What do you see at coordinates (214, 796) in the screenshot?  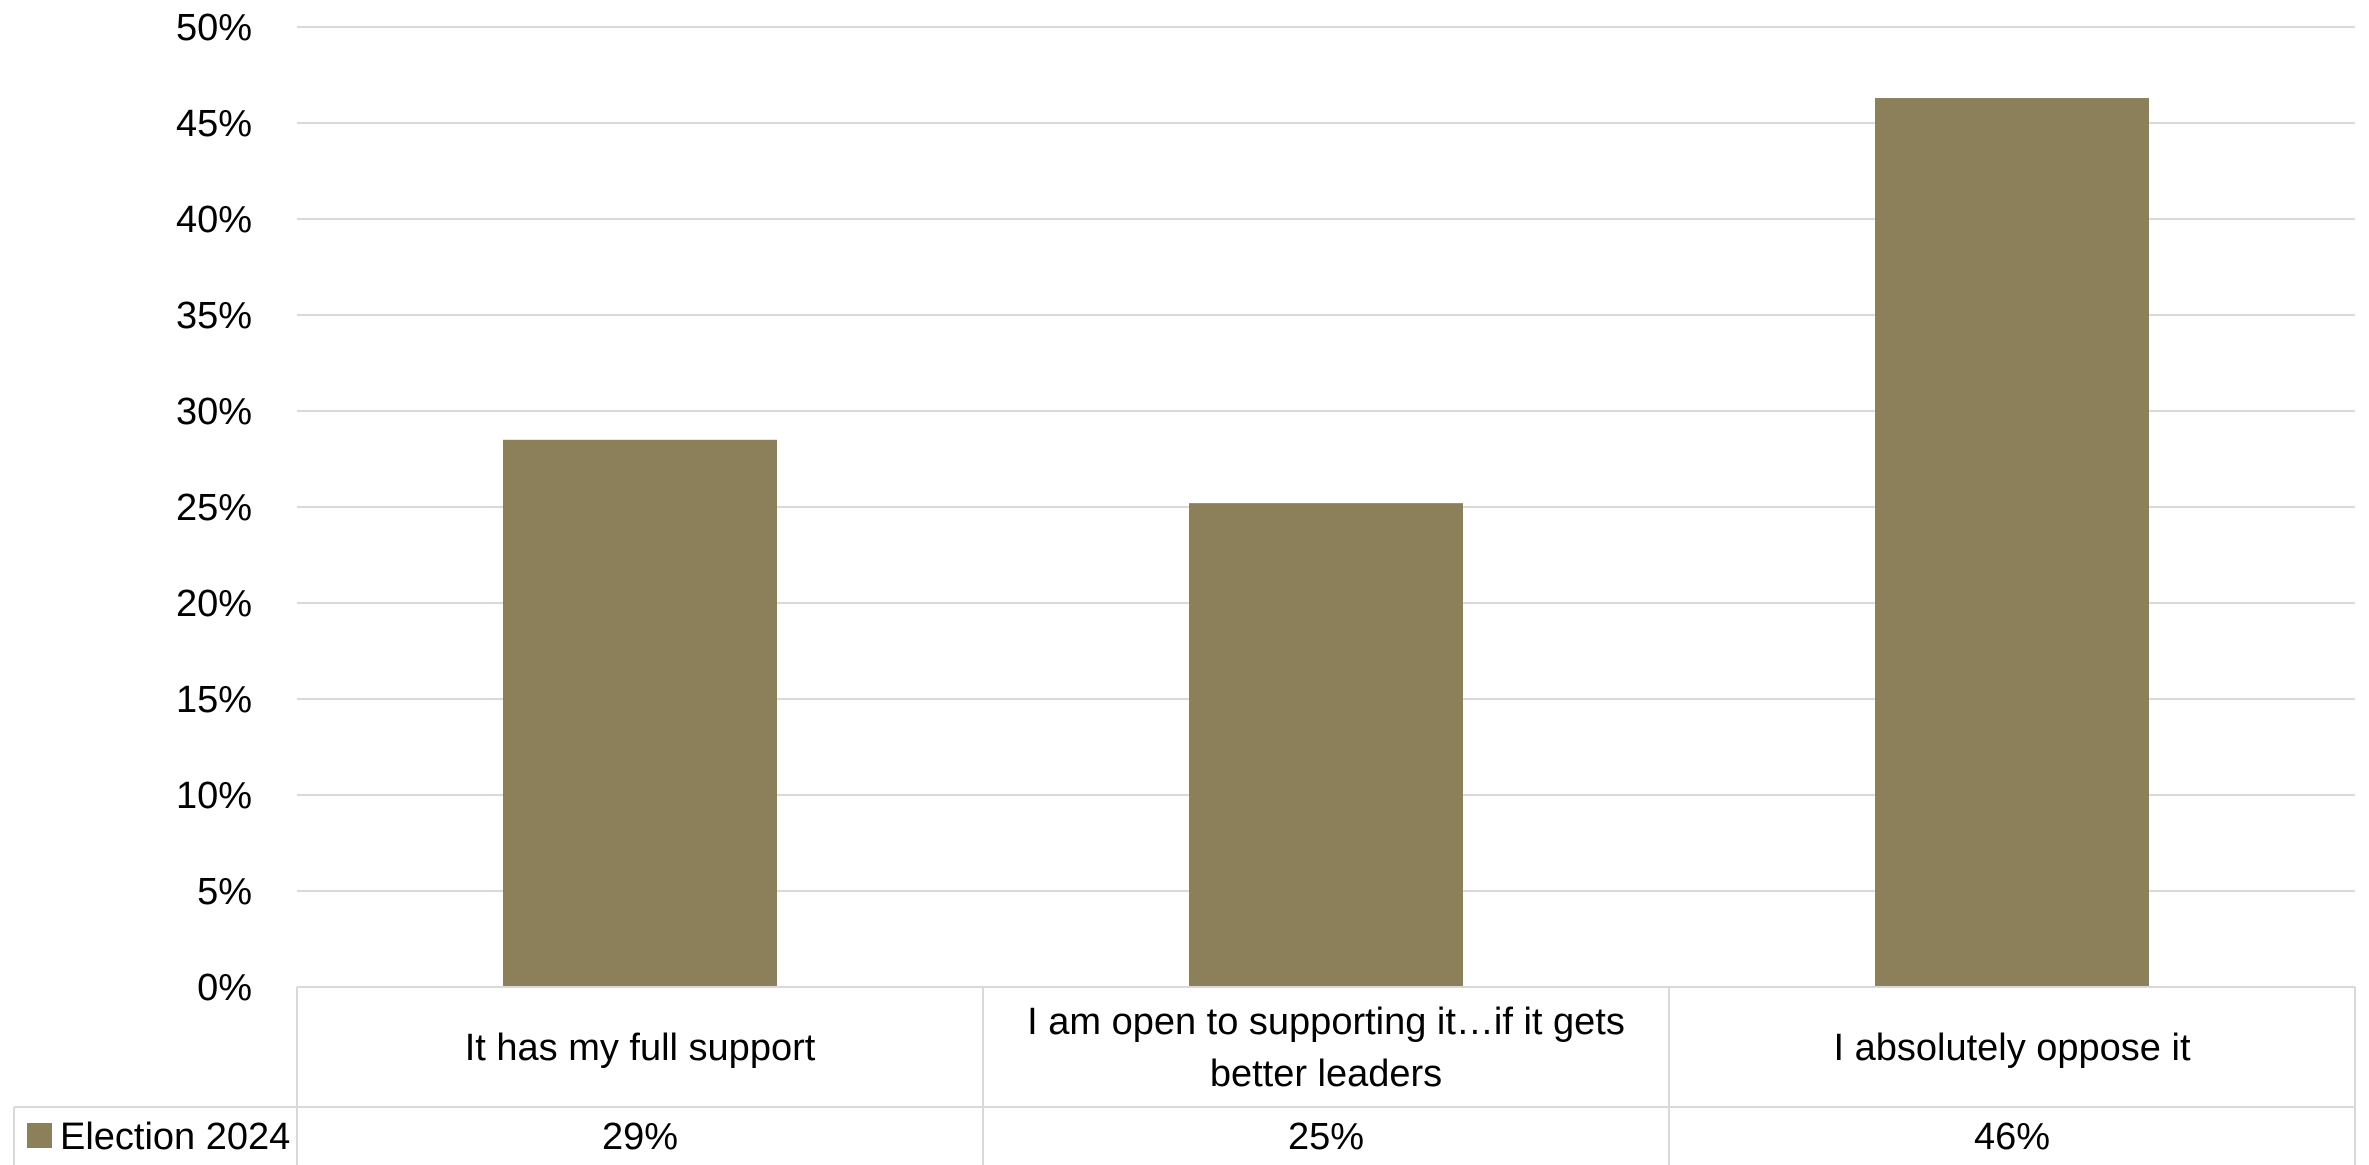 I see `y-tick-label: 10%` at bounding box center [214, 796].